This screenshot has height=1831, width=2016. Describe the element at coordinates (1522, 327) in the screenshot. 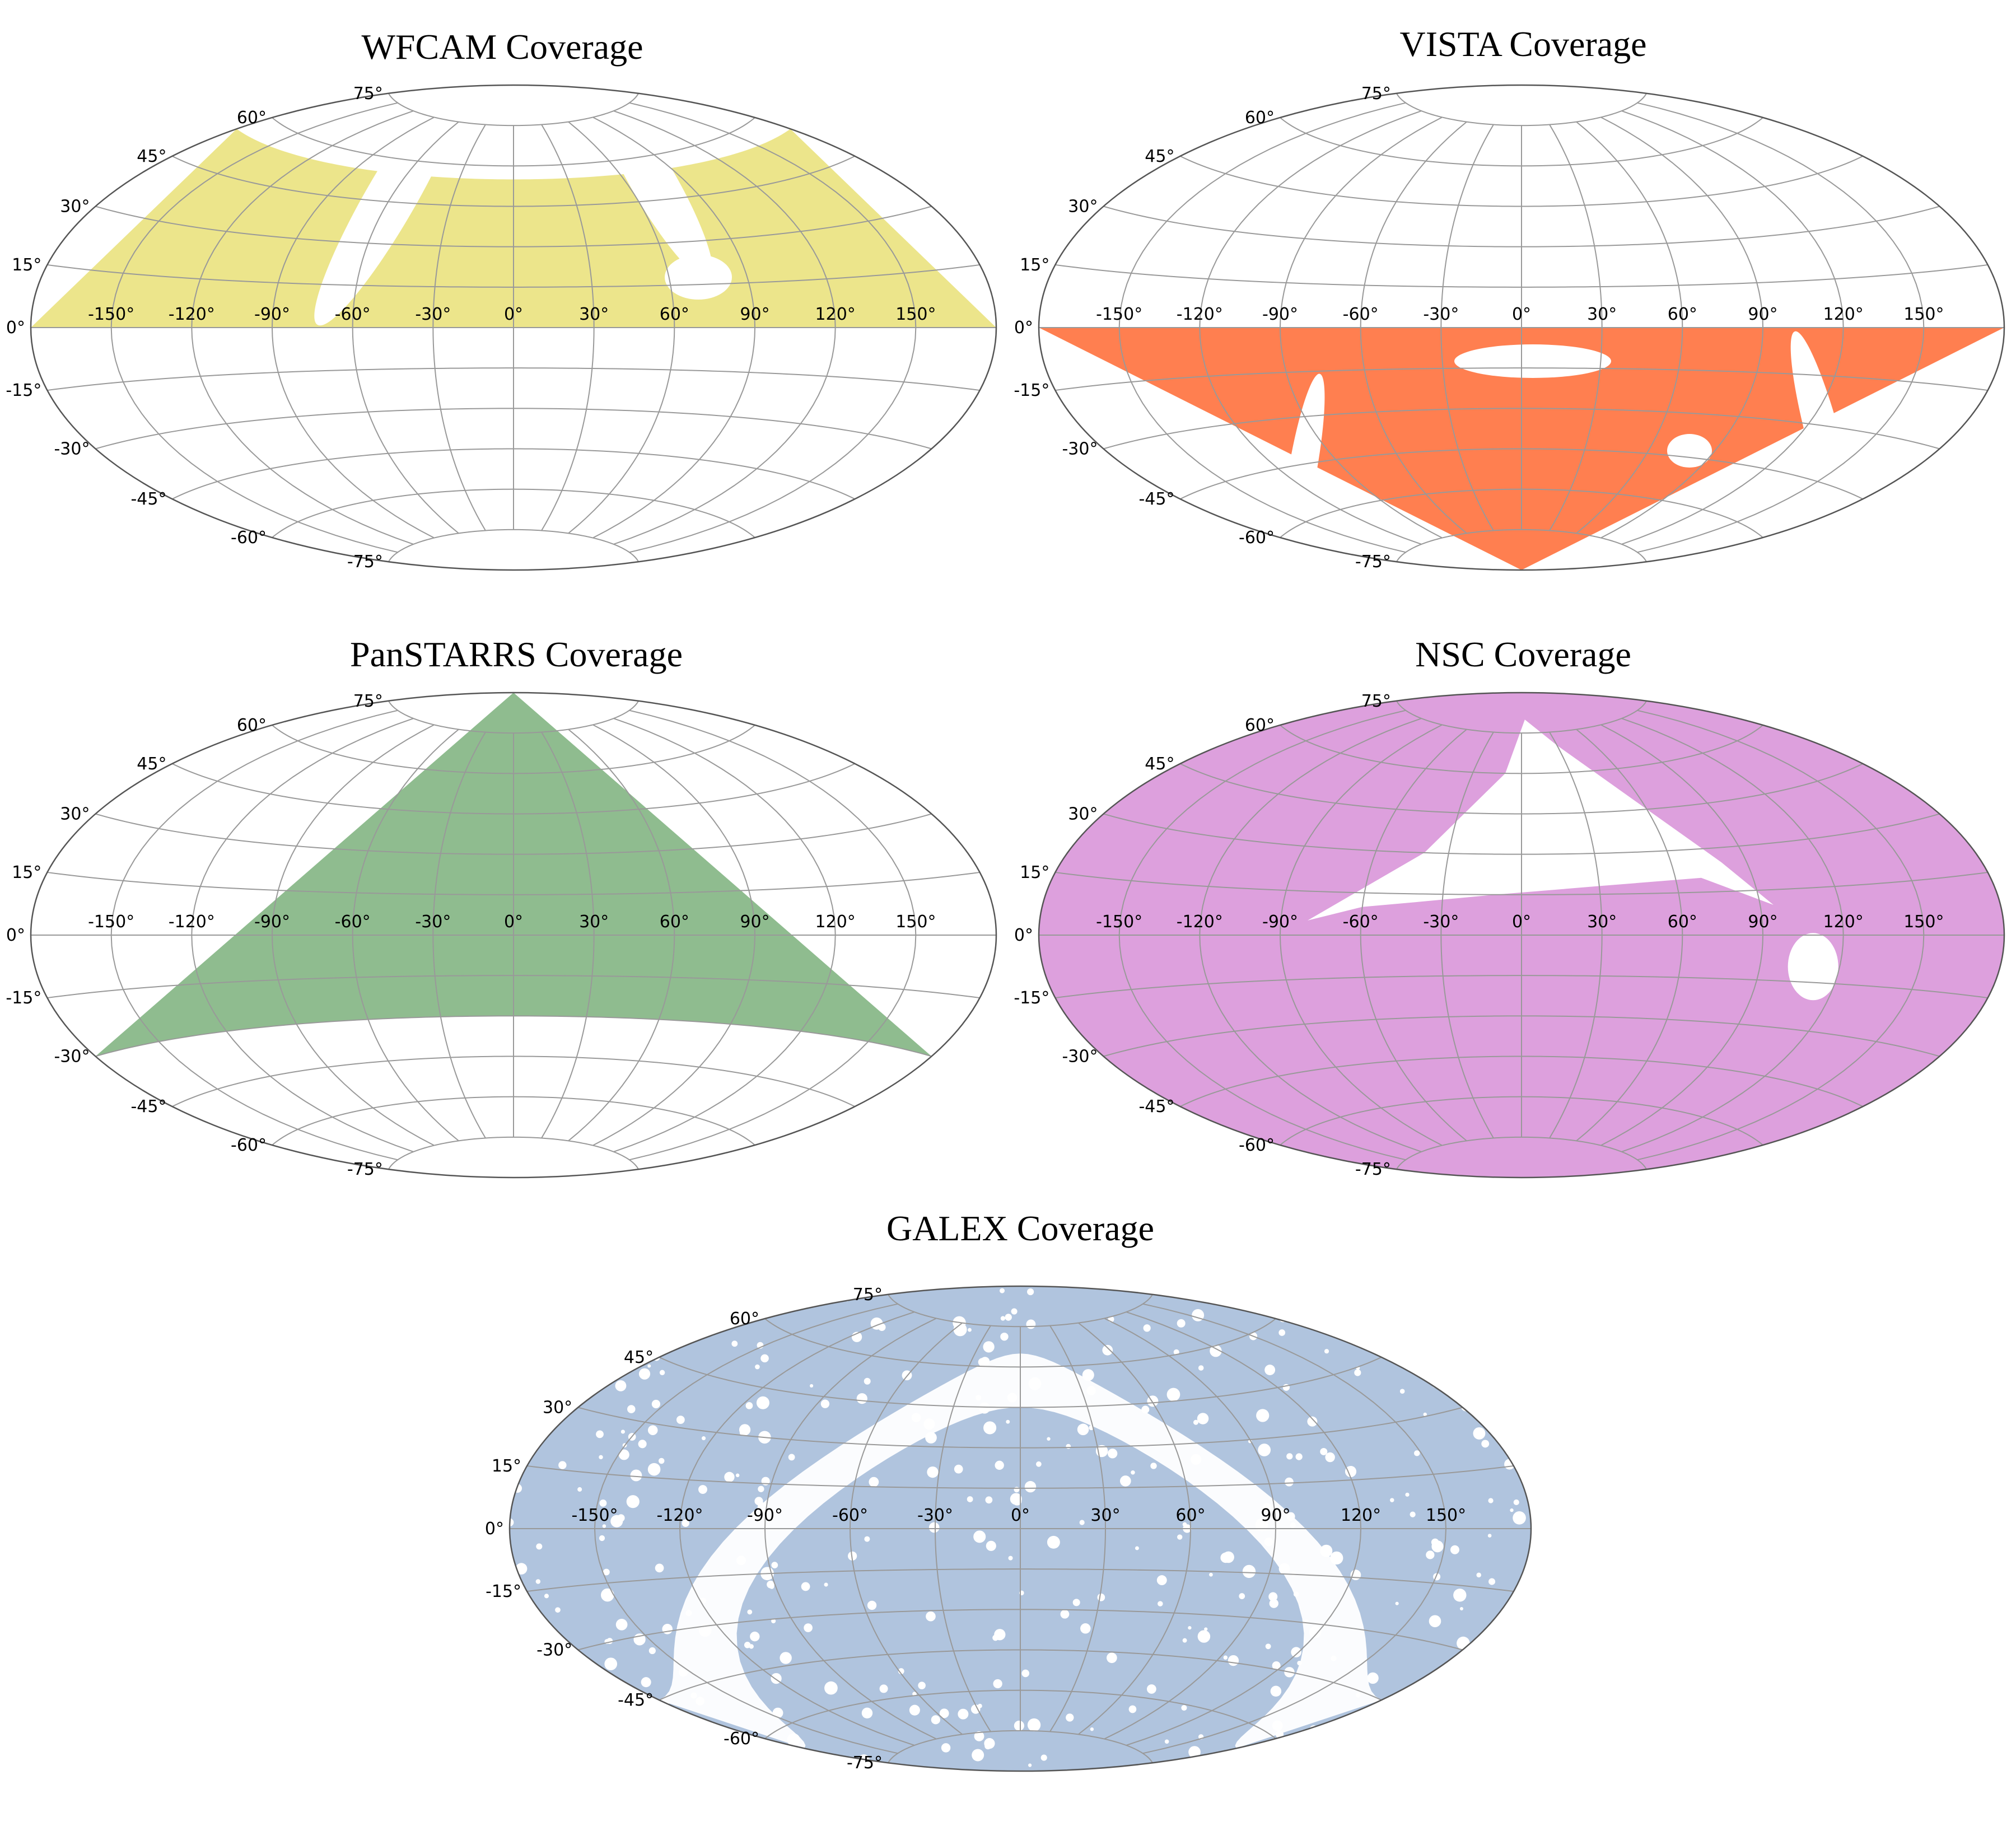

I see `vista-outline` at that location.